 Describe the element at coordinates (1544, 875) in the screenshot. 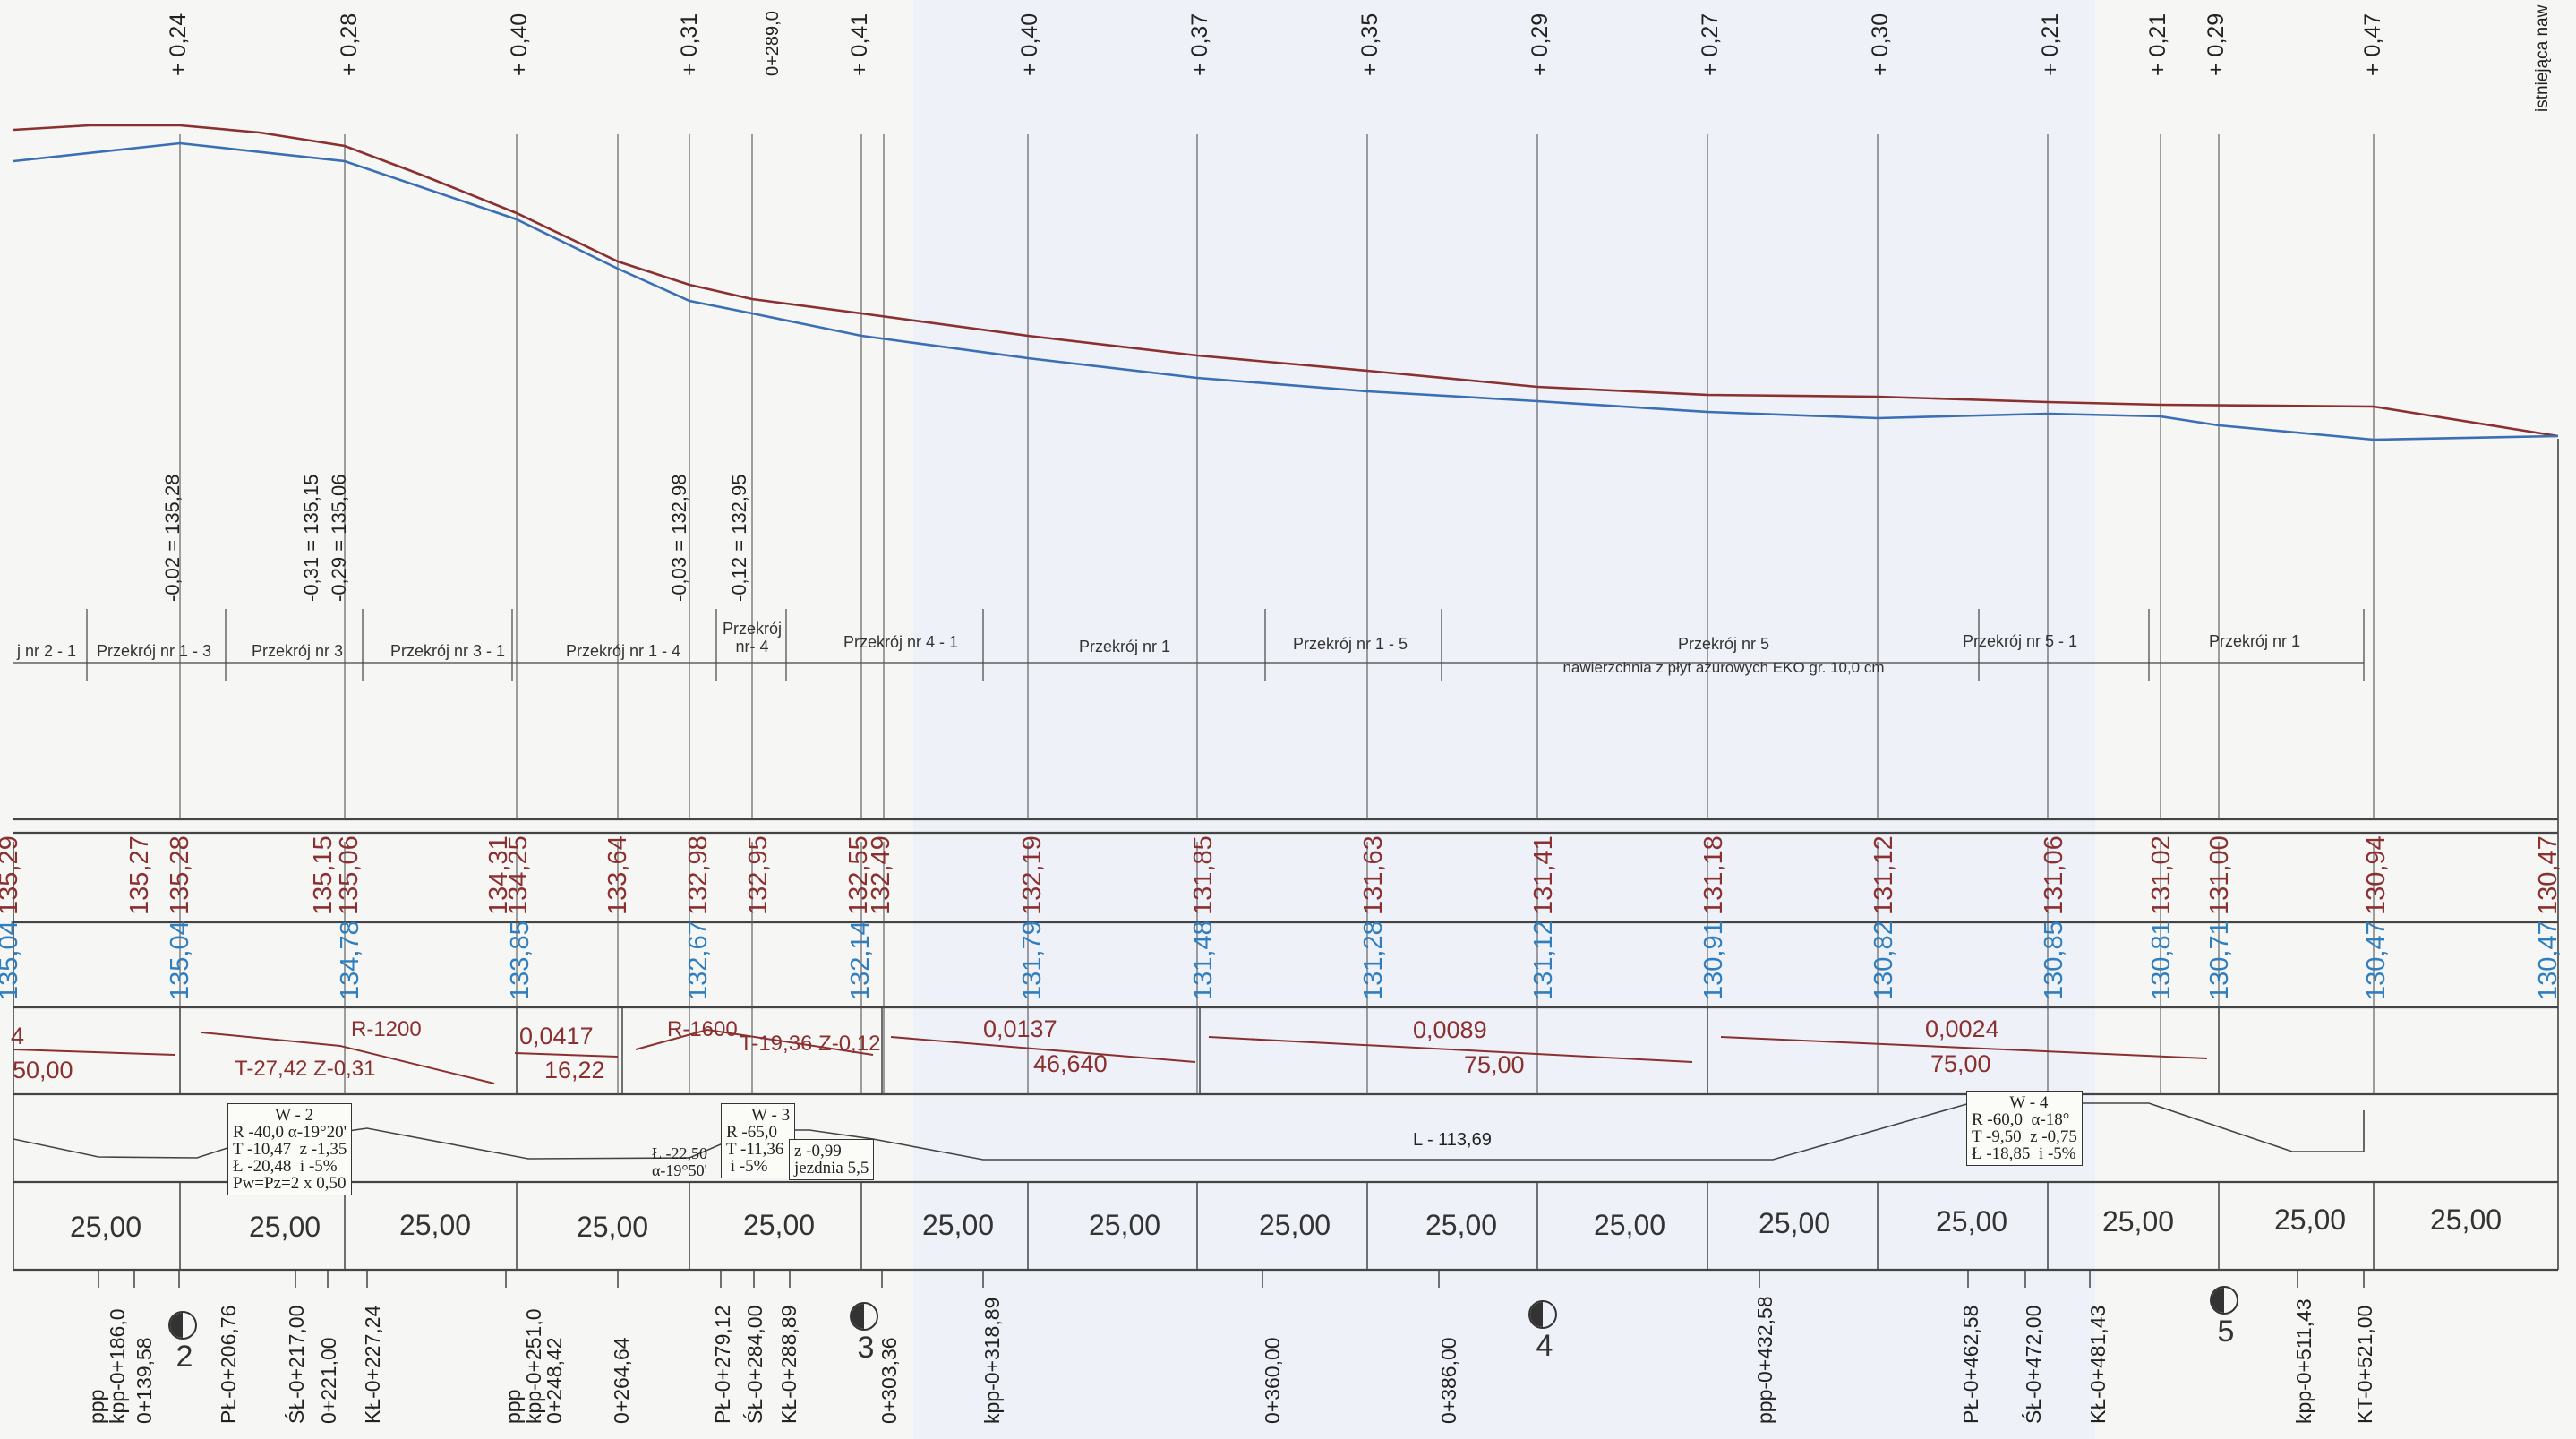

I see `design-elevation: 131,41` at that location.